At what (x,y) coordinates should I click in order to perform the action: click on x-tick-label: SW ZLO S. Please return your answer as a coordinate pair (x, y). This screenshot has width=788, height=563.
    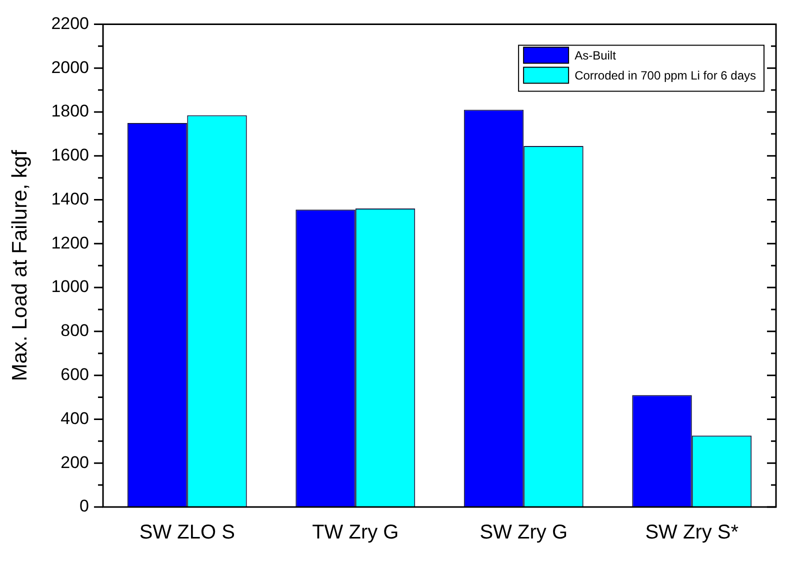
    Looking at the image, I should click on (187, 533).